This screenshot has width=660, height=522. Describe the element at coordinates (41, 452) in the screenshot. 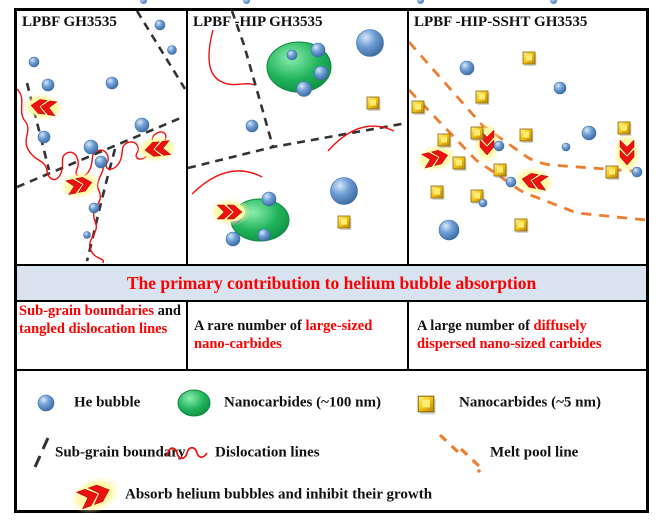

I see `sub-grain-boundary-icon` at that location.